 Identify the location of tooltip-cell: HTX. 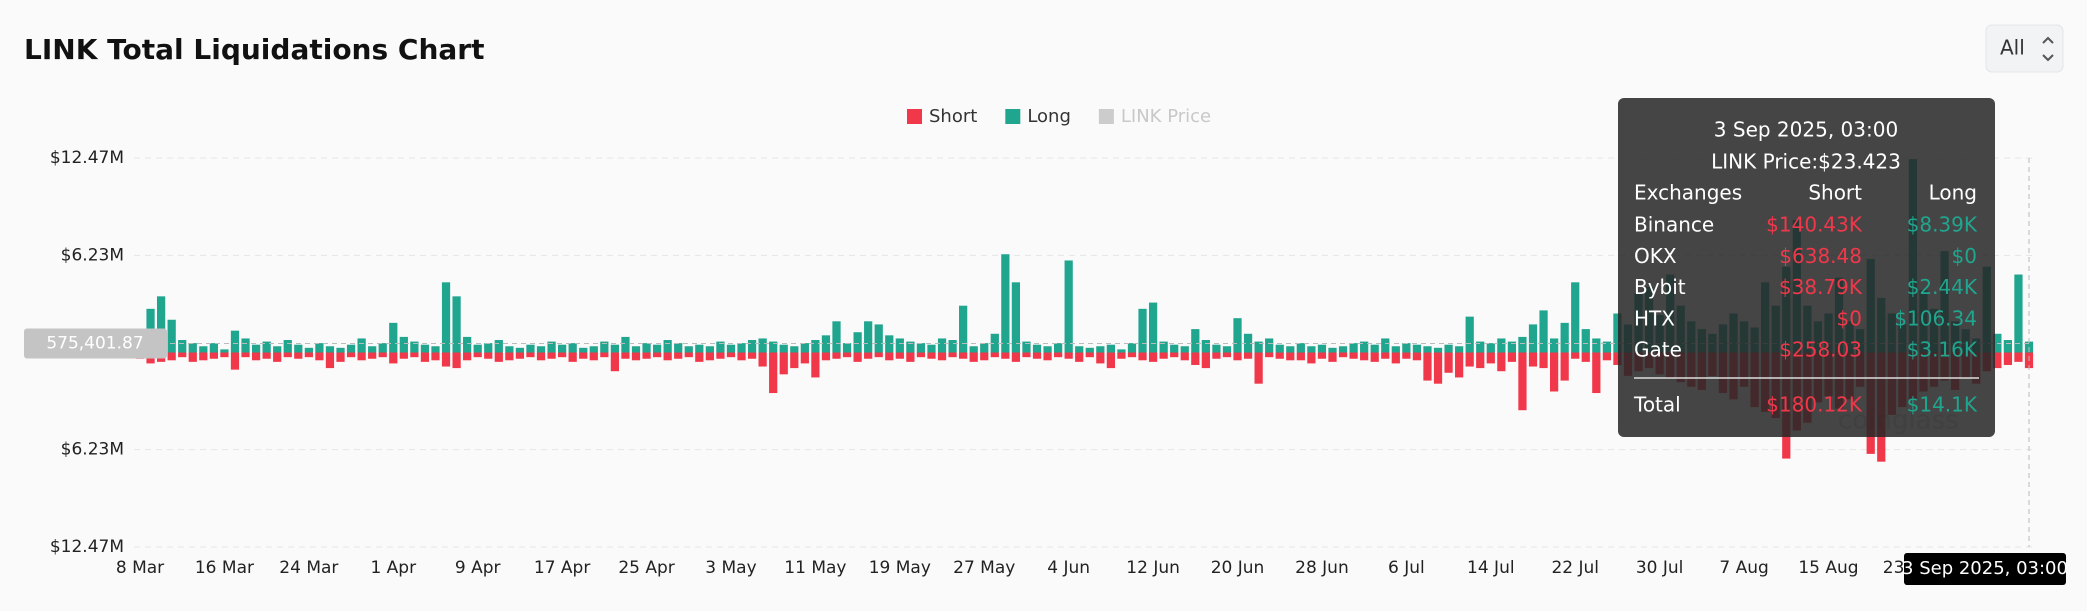
(1654, 318).